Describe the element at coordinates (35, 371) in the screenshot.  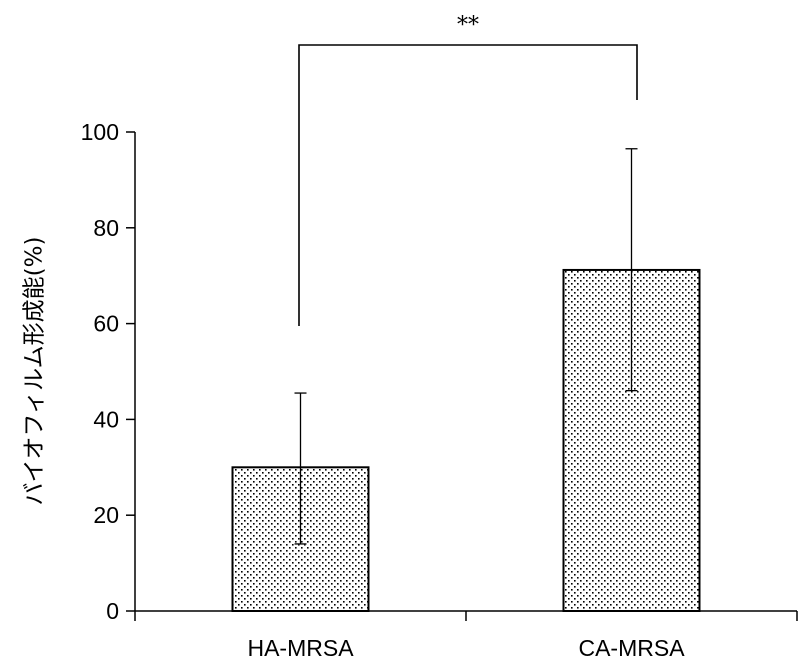
I see `y-axis-title: バイオフィルム形成能(%)` at that location.